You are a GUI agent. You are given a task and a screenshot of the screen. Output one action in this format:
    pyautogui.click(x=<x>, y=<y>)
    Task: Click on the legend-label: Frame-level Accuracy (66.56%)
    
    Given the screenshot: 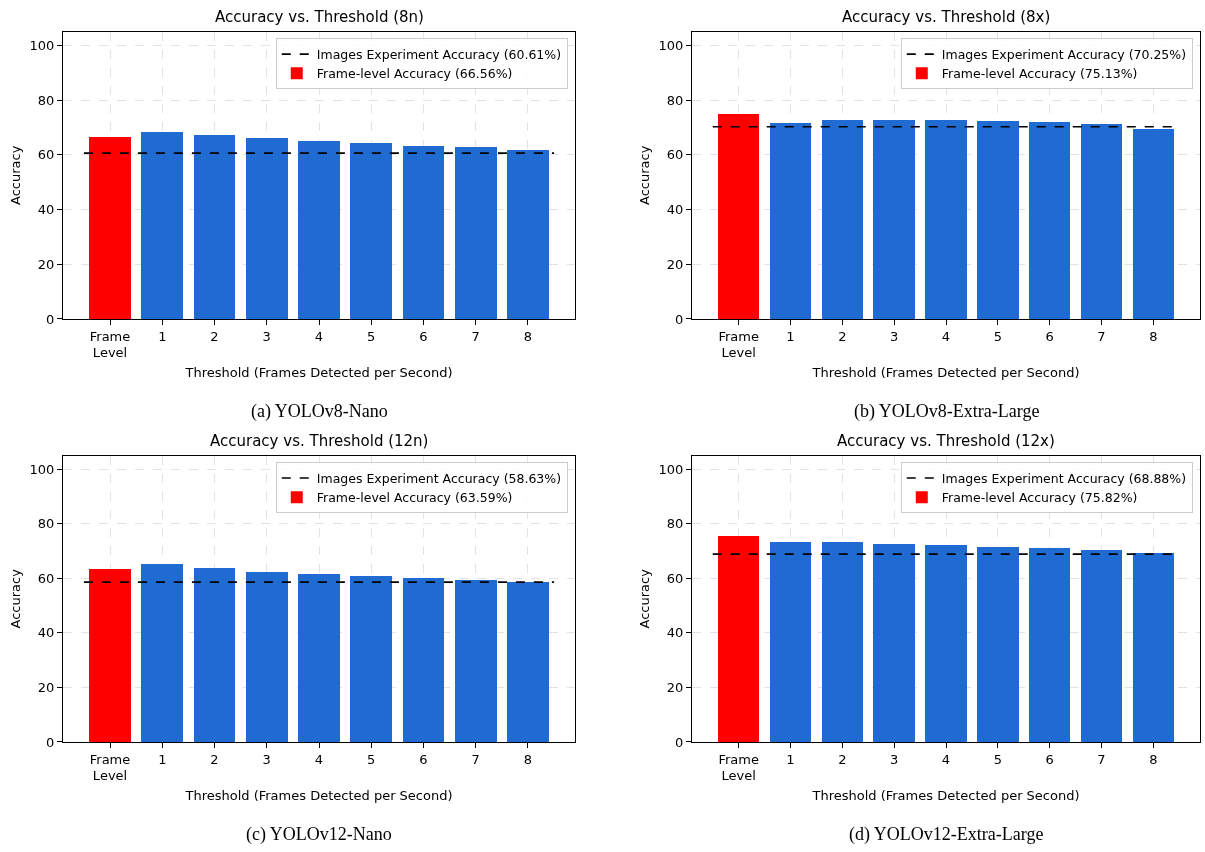 What is the action you would take?
    pyautogui.click(x=414, y=74)
    